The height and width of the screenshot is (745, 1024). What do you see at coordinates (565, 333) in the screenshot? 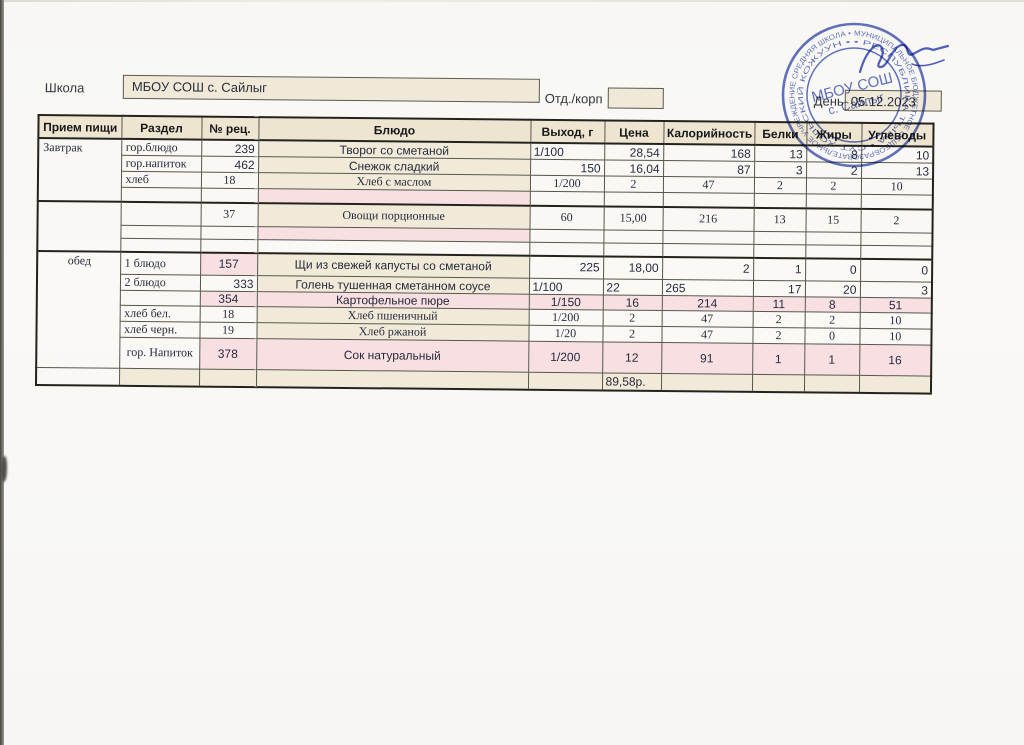
I see `portion-cell: 1/20` at bounding box center [565, 333].